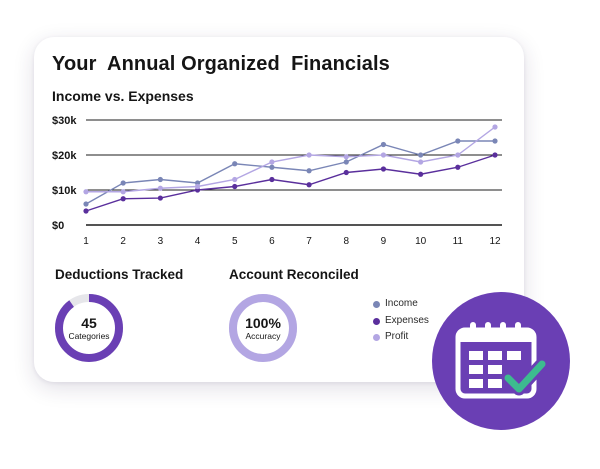 The width and height of the screenshot is (600, 469). What do you see at coordinates (397, 336) in the screenshot?
I see `legend-label-profit: Profit` at bounding box center [397, 336].